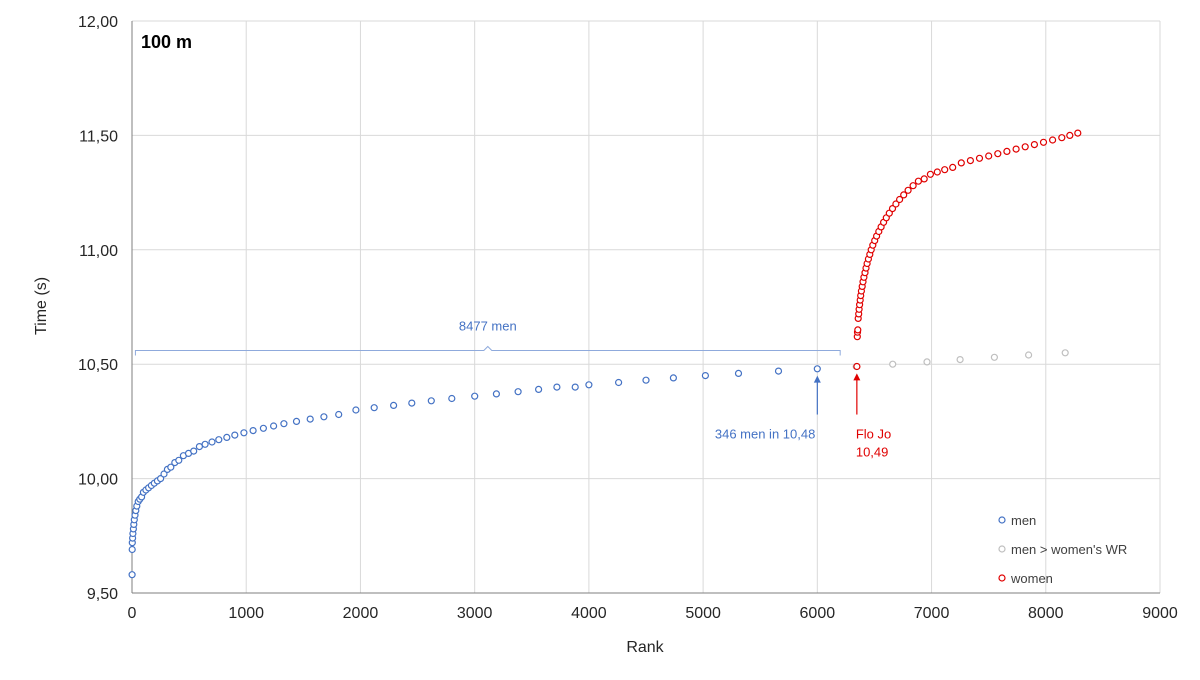 This screenshot has height=680, width=1200. Describe the element at coordinates (765, 434) in the screenshot. I see `men-annotation-label: 346 men in 10,48` at that location.